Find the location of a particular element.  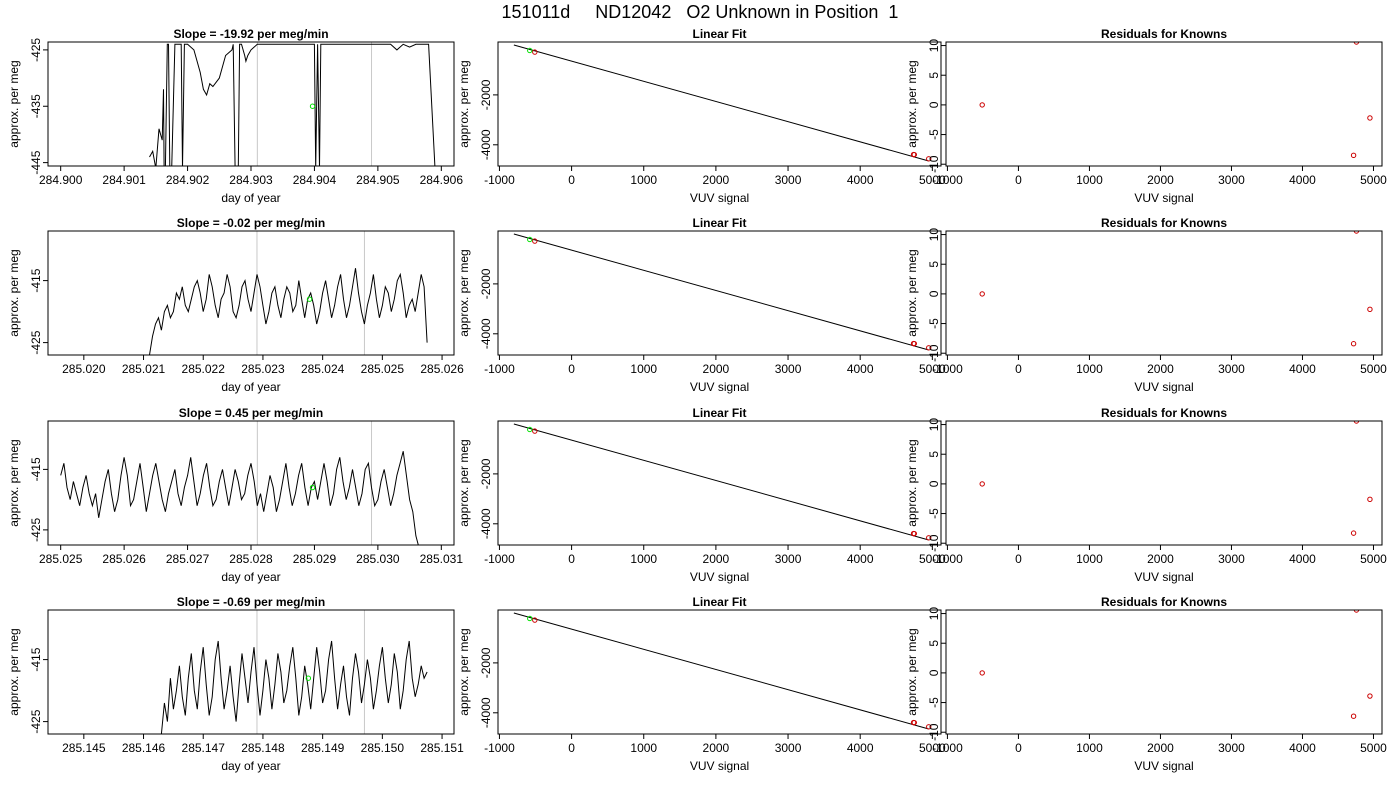

x-tick-label: 285.021 is located at coordinates (144, 369).